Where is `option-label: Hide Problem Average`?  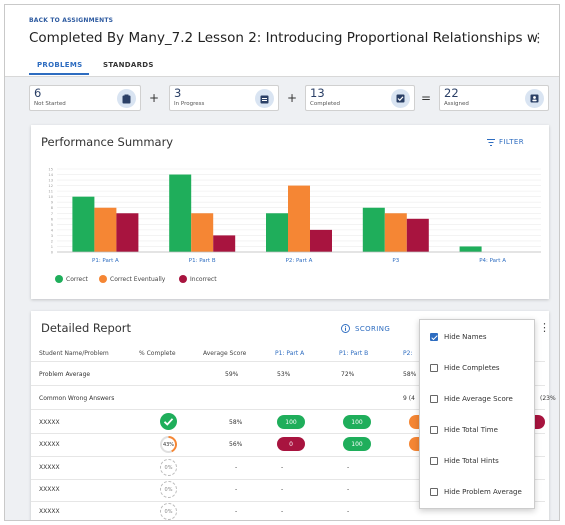 option-label: Hide Problem Average is located at coordinates (483, 492).